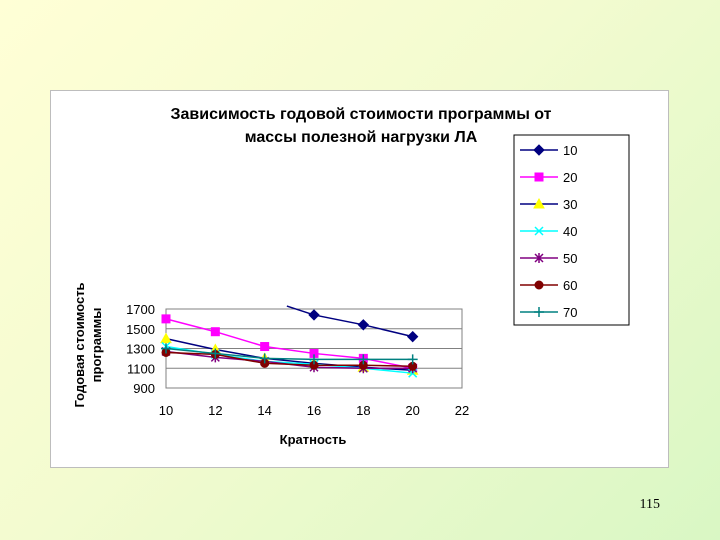 Image resolution: width=720 pixels, height=540 pixels. I want to click on series-lines, so click(289, 341).